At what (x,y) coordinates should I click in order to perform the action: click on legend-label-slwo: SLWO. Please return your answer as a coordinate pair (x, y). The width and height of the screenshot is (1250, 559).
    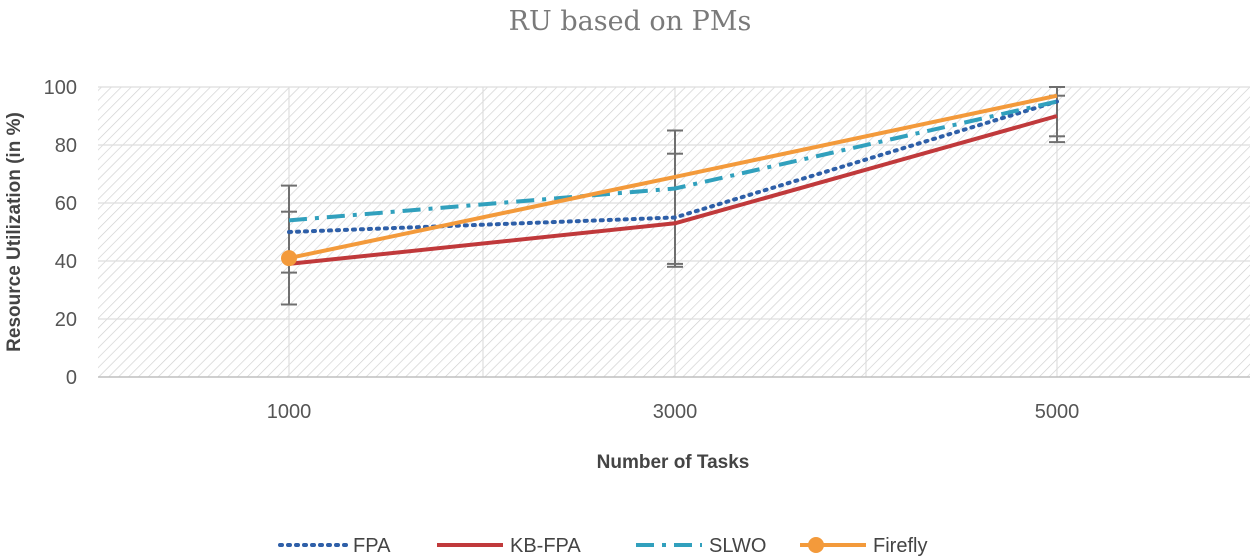
    Looking at the image, I should click on (737, 546).